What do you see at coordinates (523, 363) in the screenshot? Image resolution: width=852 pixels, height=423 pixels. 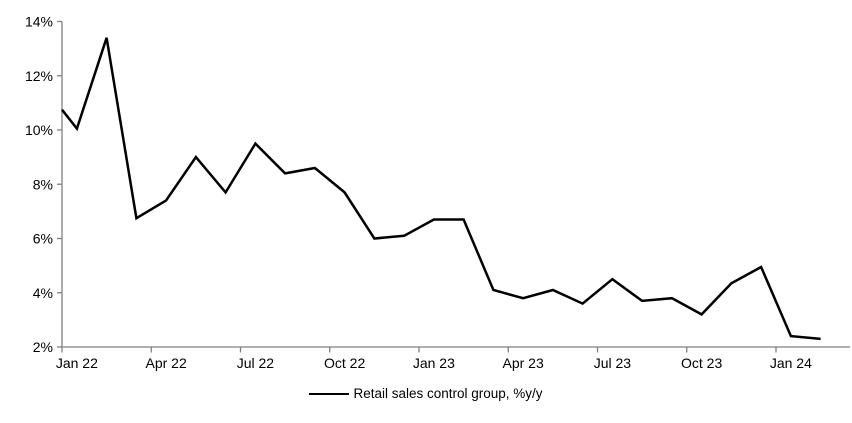 I see `x-axis-label: Apr 23` at bounding box center [523, 363].